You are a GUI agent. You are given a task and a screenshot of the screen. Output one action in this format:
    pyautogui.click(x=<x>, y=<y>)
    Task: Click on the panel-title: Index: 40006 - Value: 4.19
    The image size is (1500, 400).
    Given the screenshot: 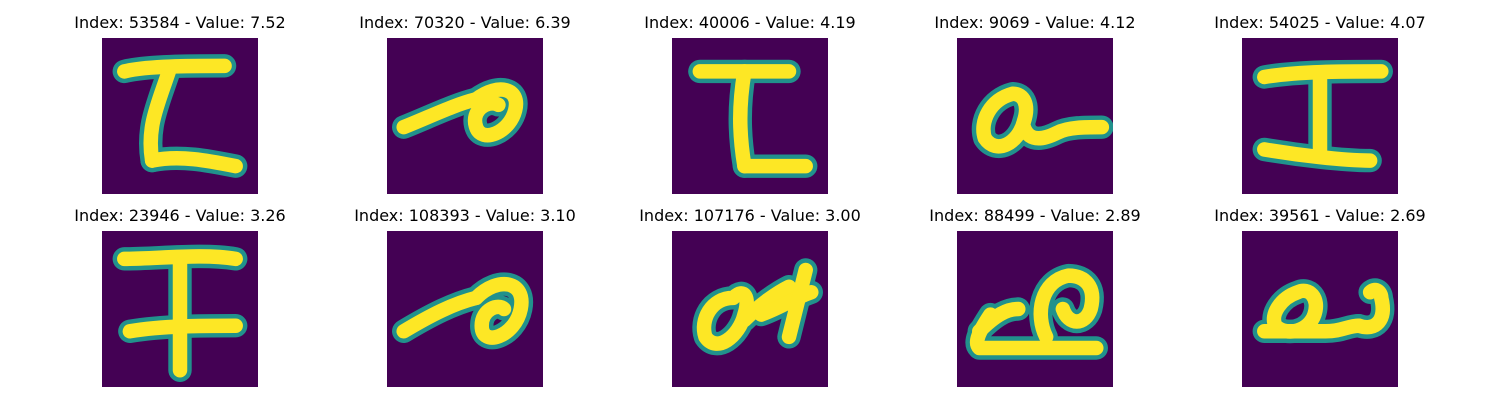 What is the action you would take?
    pyautogui.click(x=750, y=22)
    